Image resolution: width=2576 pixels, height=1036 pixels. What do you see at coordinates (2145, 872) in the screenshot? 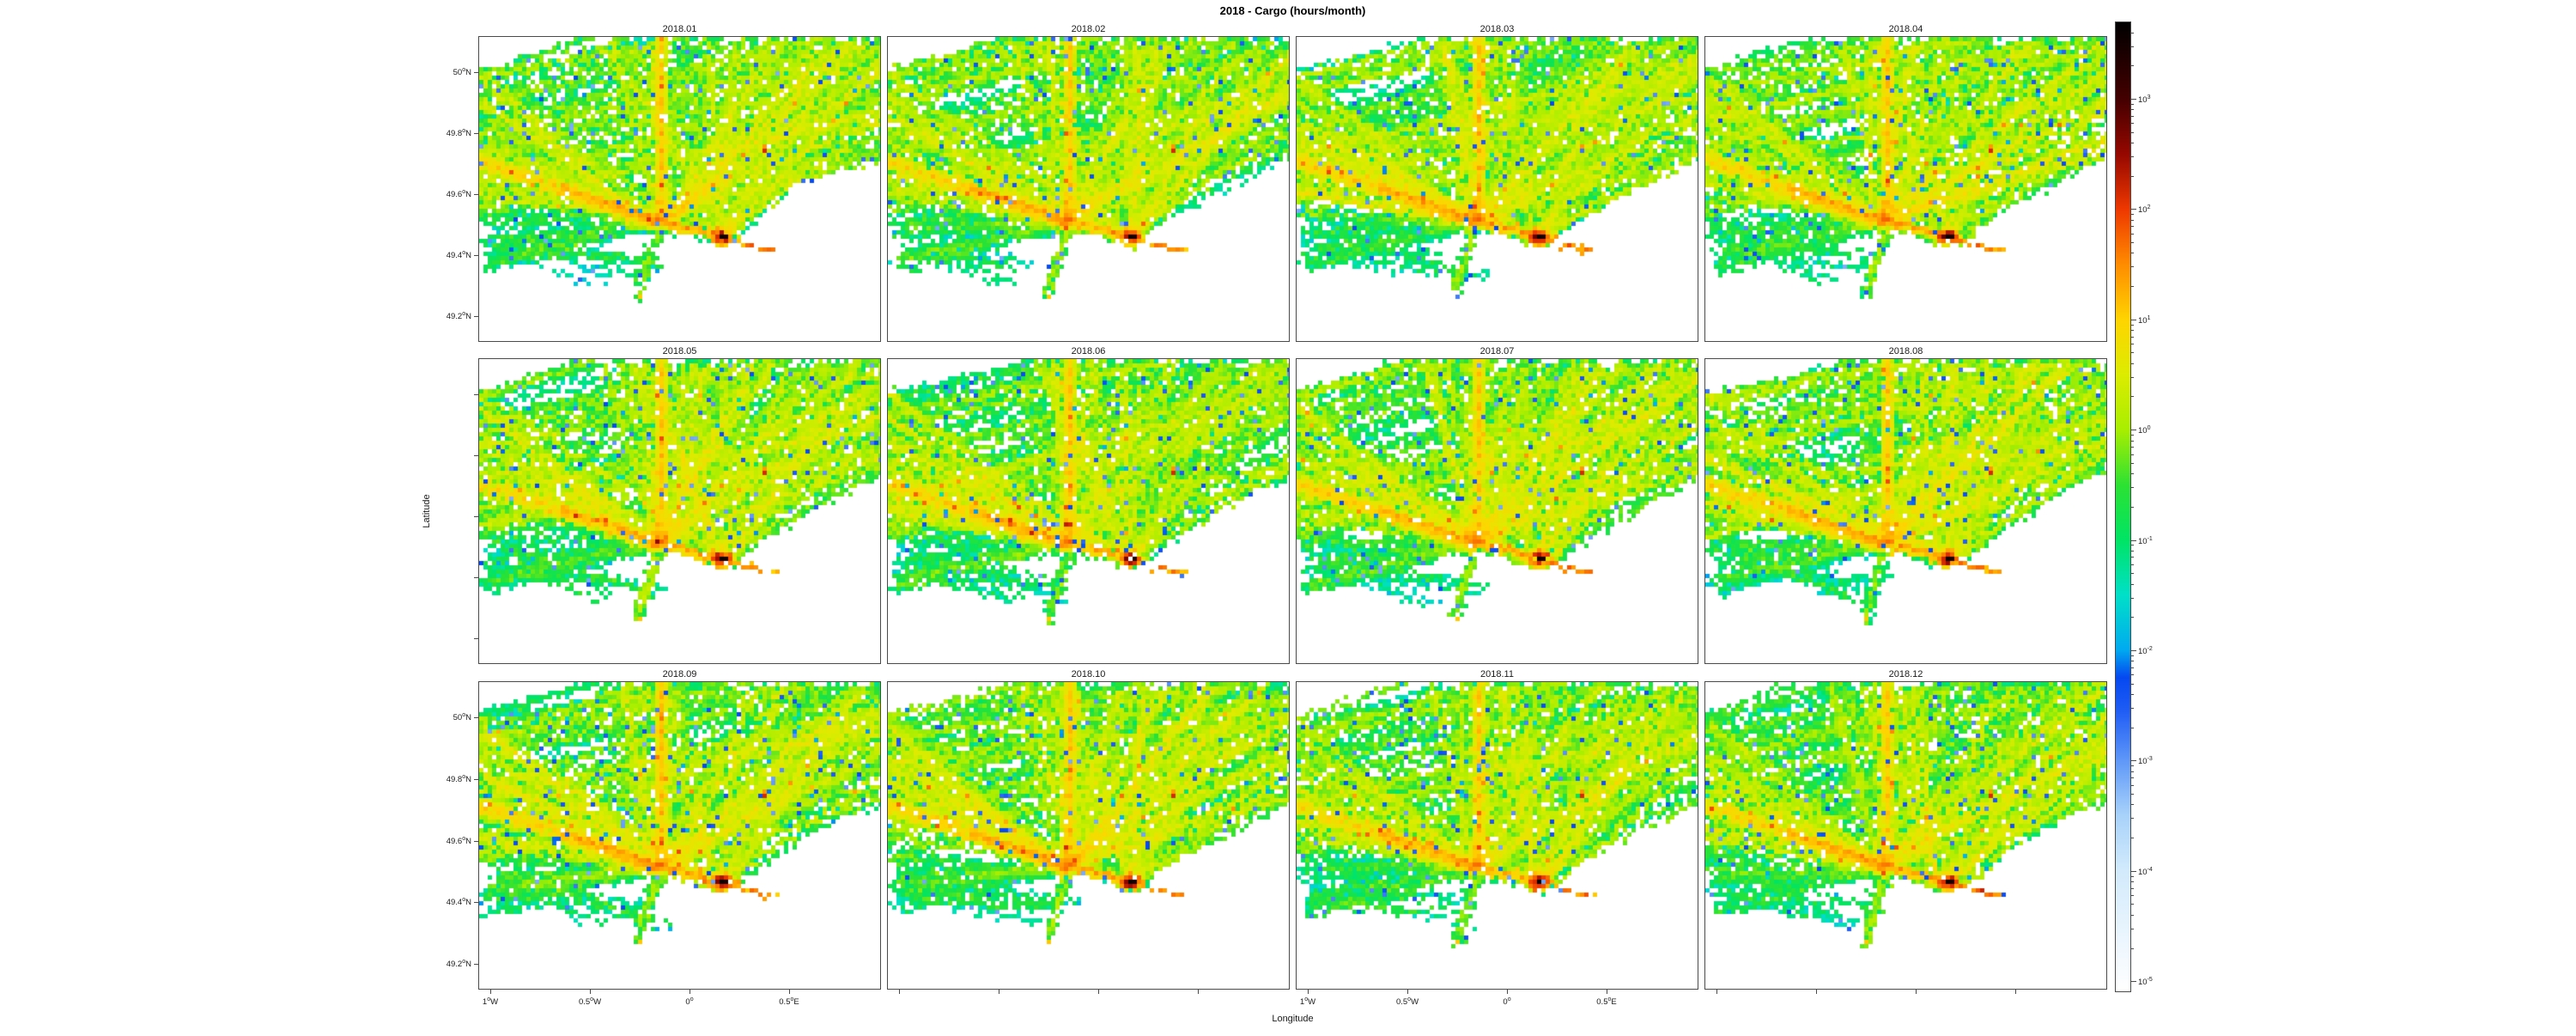
I see `colorbar-tick-label: 10⁻⁴` at bounding box center [2145, 872].